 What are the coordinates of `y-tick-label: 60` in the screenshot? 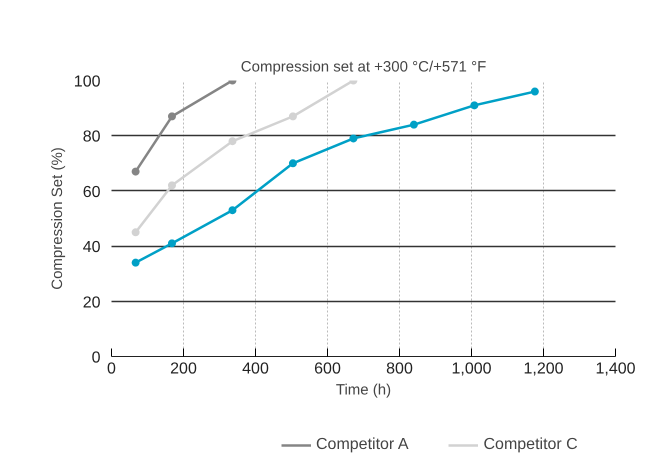 It's located at (91, 192).